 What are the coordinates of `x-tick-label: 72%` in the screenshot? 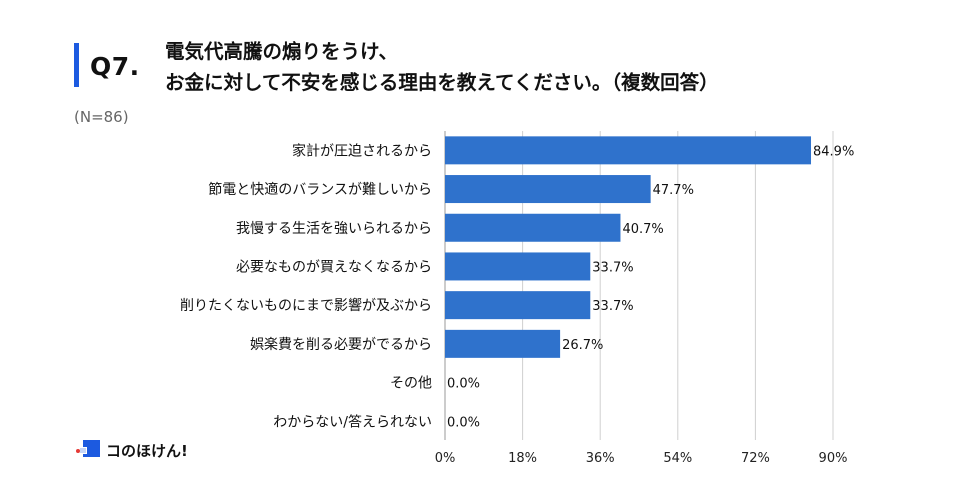 It's located at (755, 458).